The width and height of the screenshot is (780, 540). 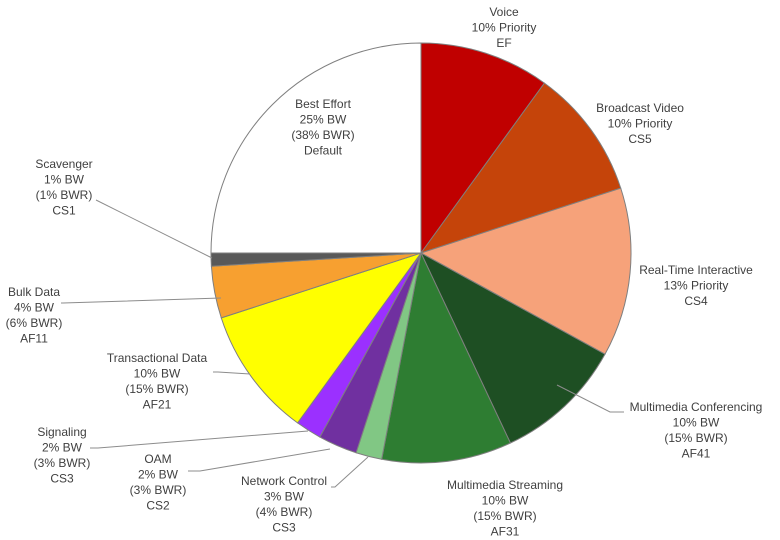 I want to click on slice-label-line: CS2, so click(x=158, y=506).